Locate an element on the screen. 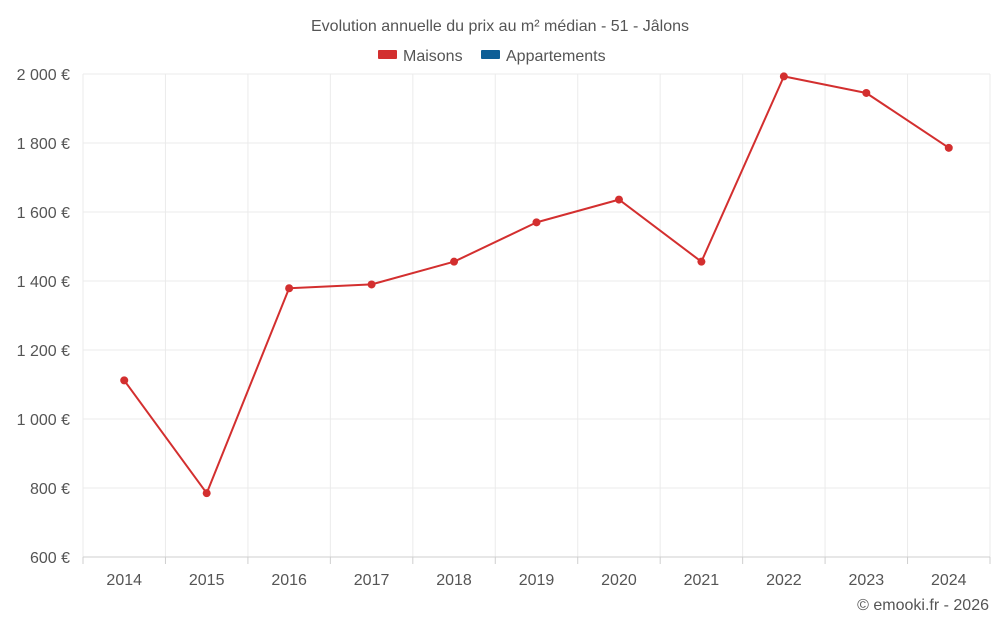  y-tick-label: 1 400 € is located at coordinates (43, 282).